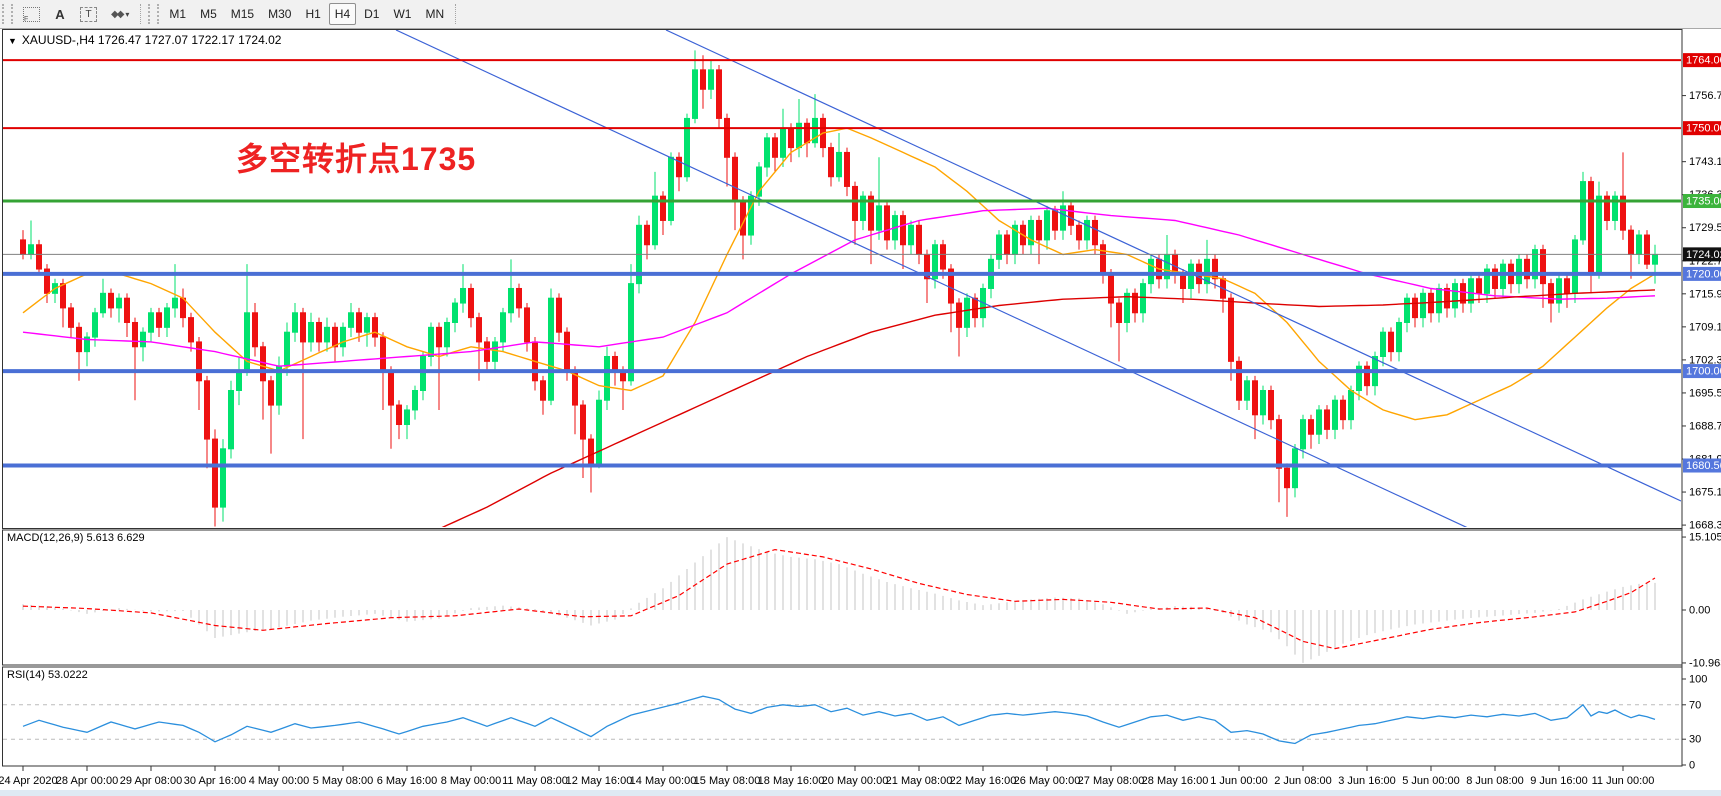 This screenshot has height=796, width=1721. I want to click on price-badge-1750.00, so click(1702, 128).